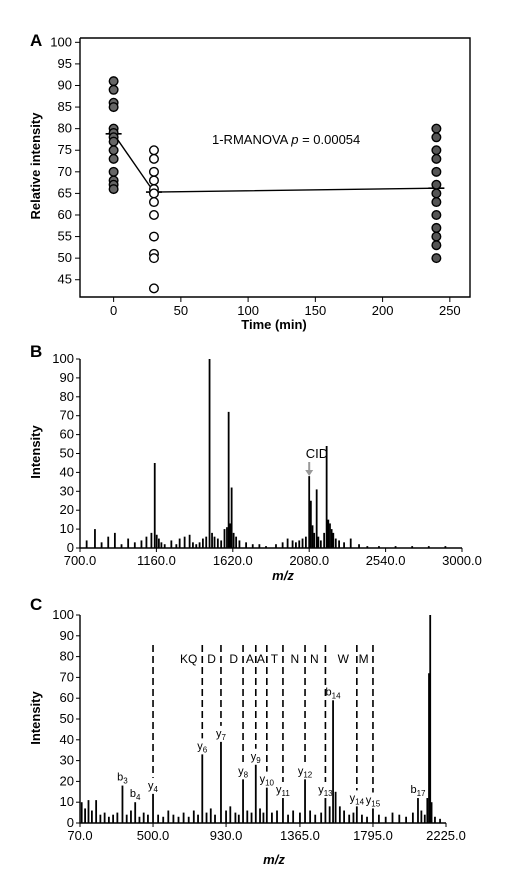  Describe the element at coordinates (65, 257) in the screenshot. I see `panel-a-ytick-label: 50` at that location.